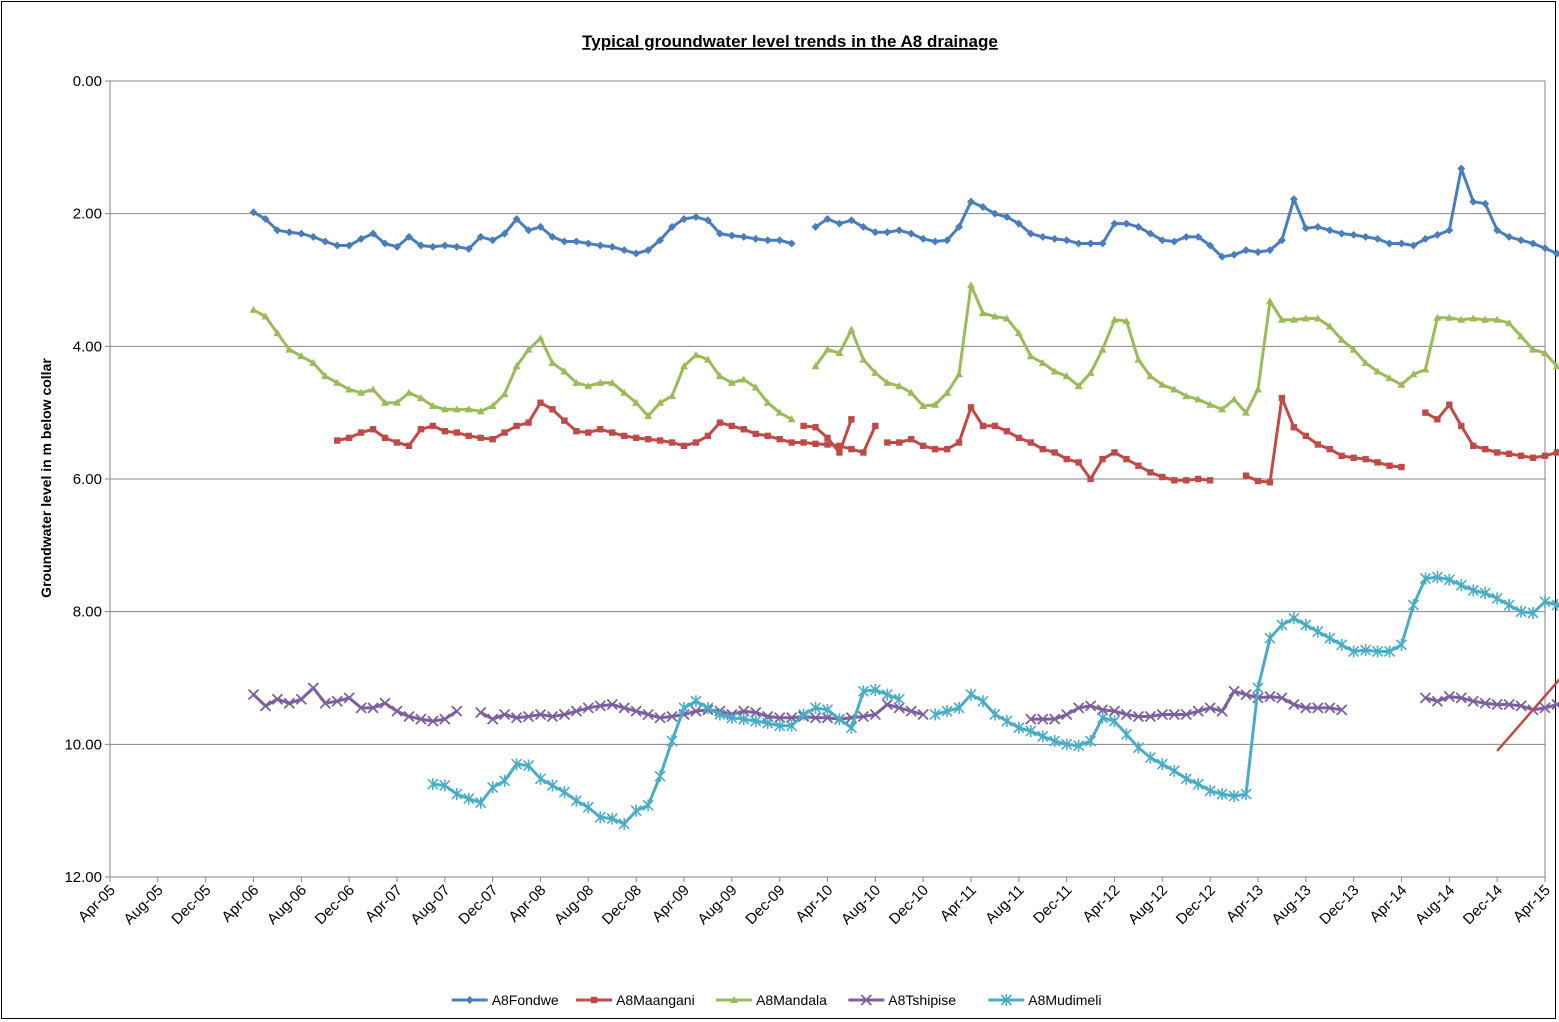  What do you see at coordinates (671, 904) in the screenshot?
I see `x-tick-label: Apr-09` at bounding box center [671, 904].